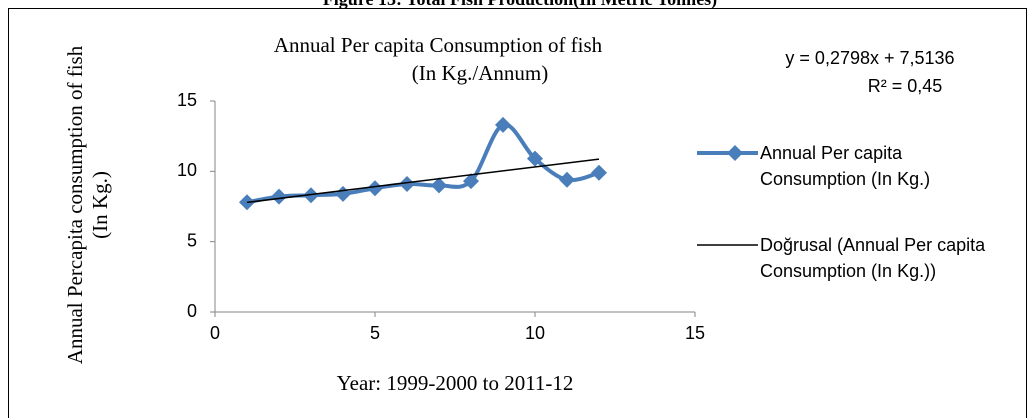  What do you see at coordinates (192, 311) in the screenshot?
I see `y-tick-label: 0` at bounding box center [192, 311].